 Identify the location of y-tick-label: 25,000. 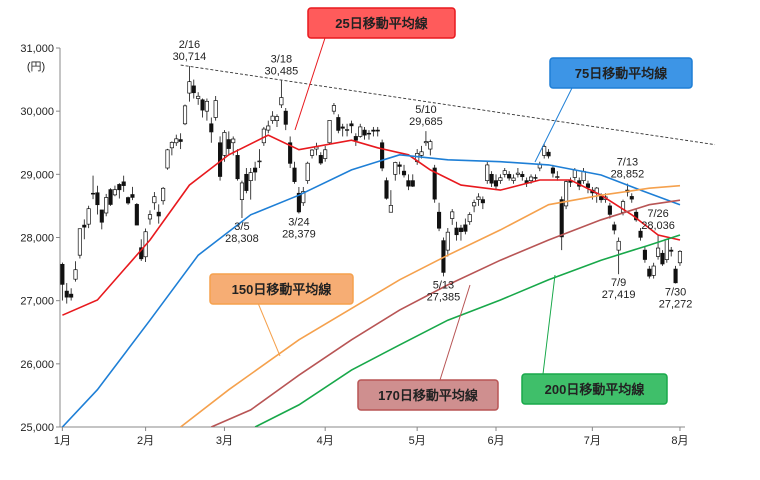
(37, 428).